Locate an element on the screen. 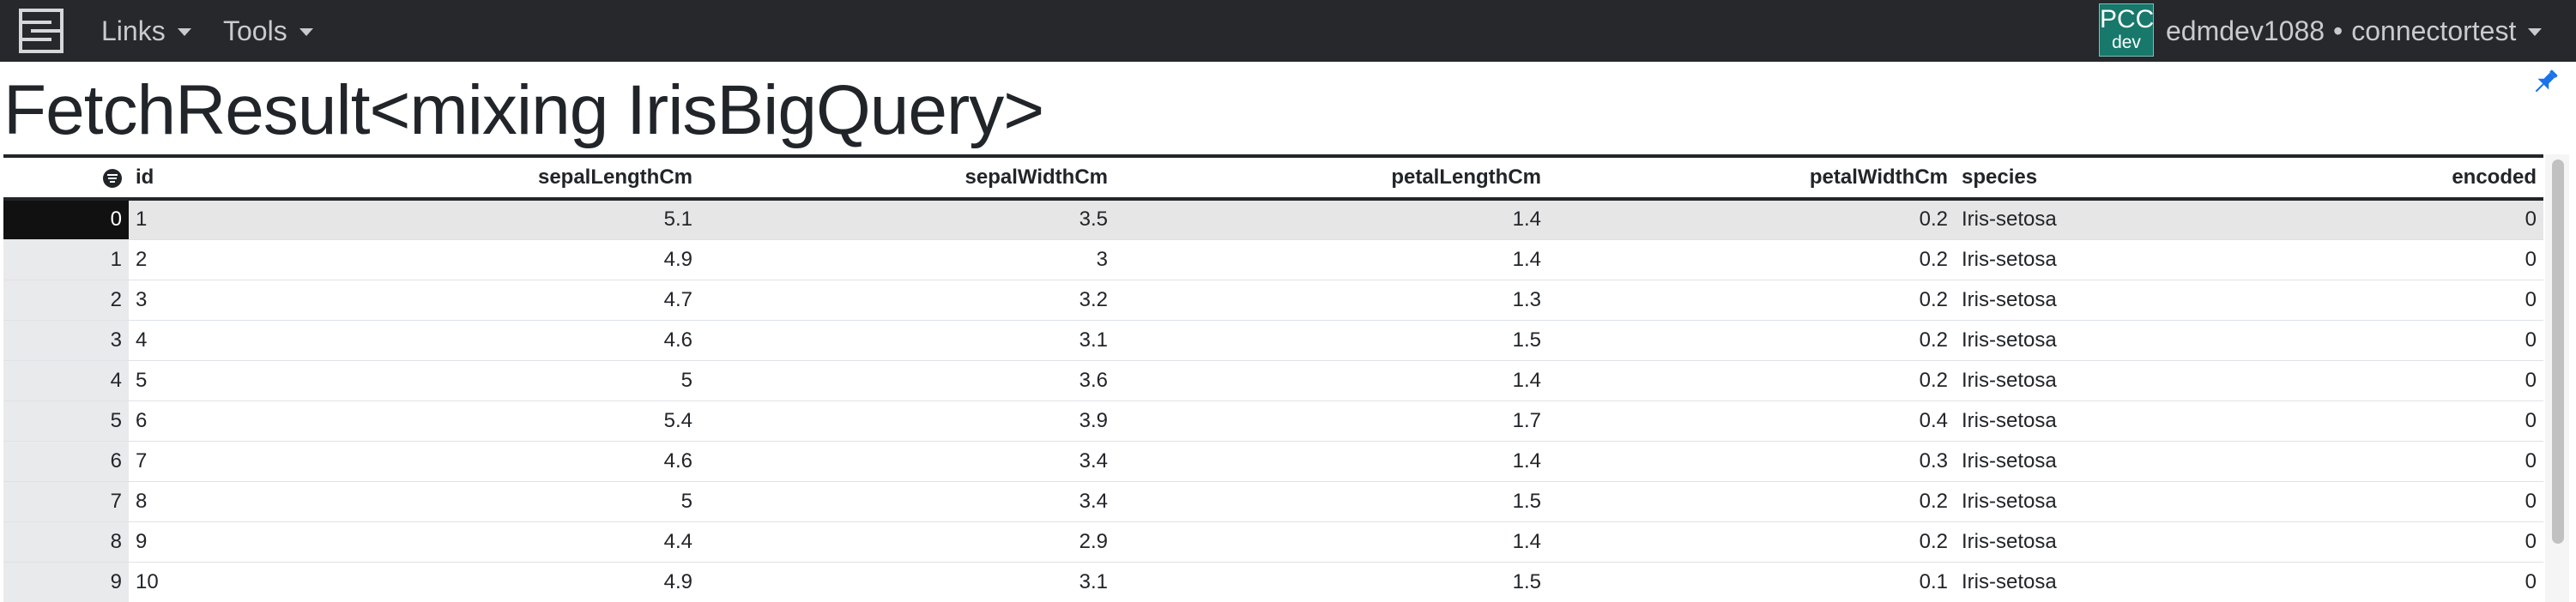  cell-petal-length: 1.3 is located at coordinates (1526, 299).